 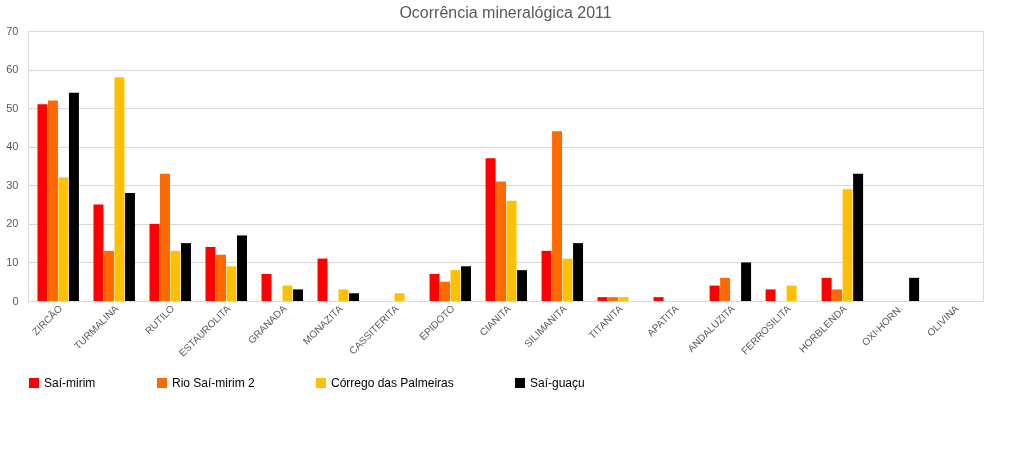 What do you see at coordinates (12, 30) in the screenshot?
I see `y-tick-label: 70` at bounding box center [12, 30].